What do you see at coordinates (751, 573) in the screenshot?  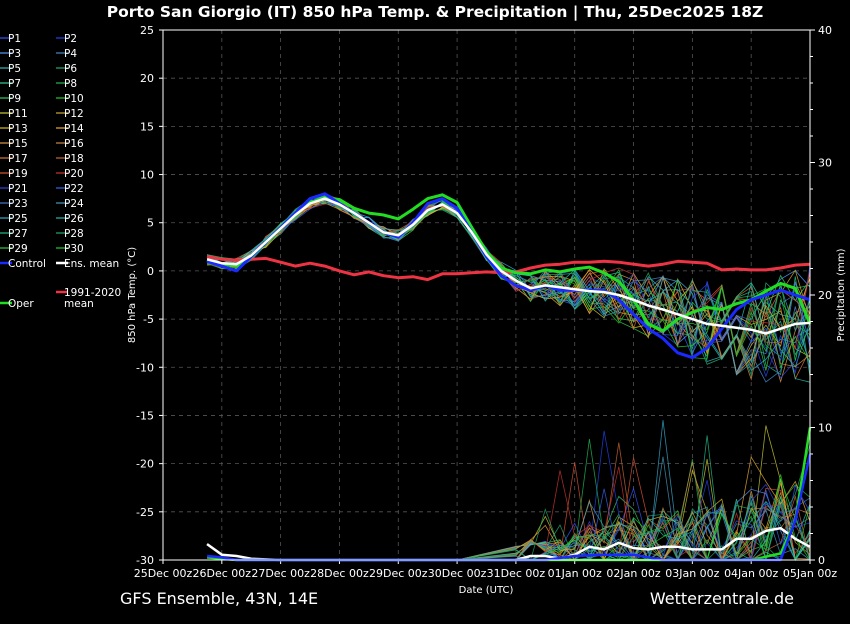 I see `x-tick-label: 04Jan 00z` at bounding box center [751, 573].